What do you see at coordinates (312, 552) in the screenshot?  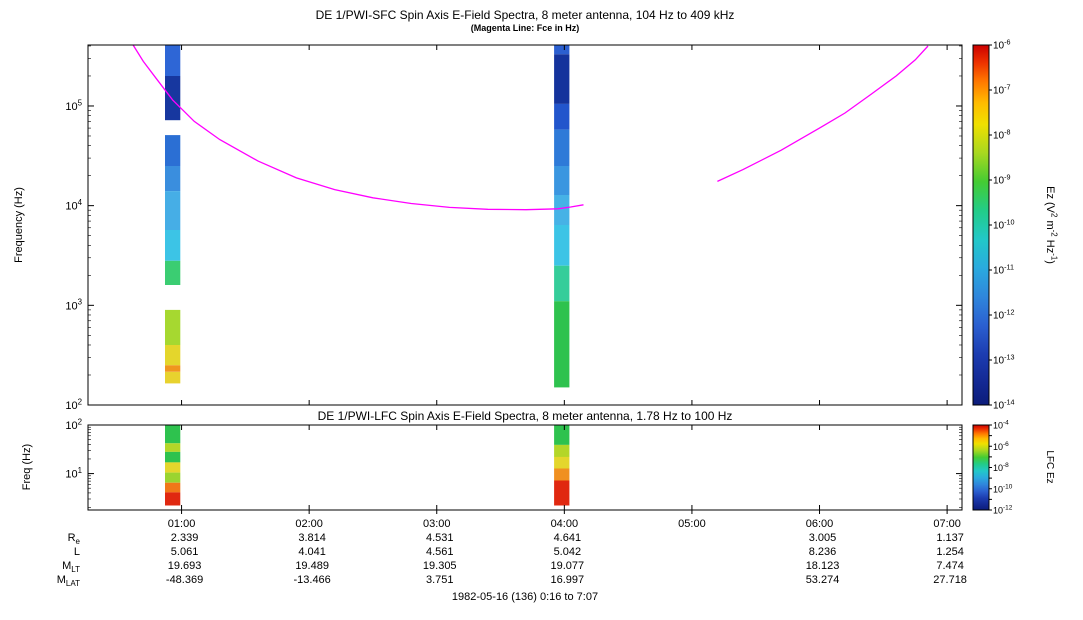 I see `ephemeris-value: 4.041` at bounding box center [312, 552].